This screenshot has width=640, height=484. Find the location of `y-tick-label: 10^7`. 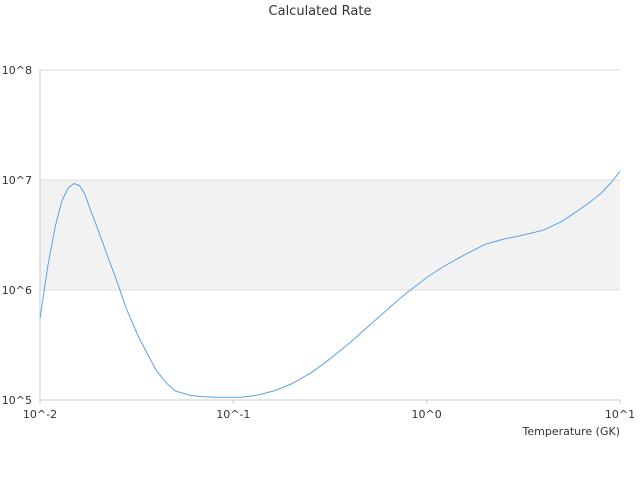

y-tick-label: 10^7 is located at coordinates (17, 180).